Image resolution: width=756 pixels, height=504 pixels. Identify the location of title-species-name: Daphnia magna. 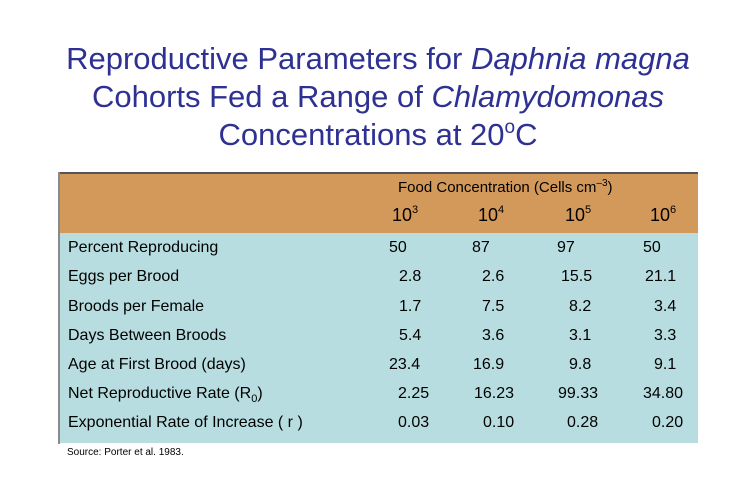
(580, 58).